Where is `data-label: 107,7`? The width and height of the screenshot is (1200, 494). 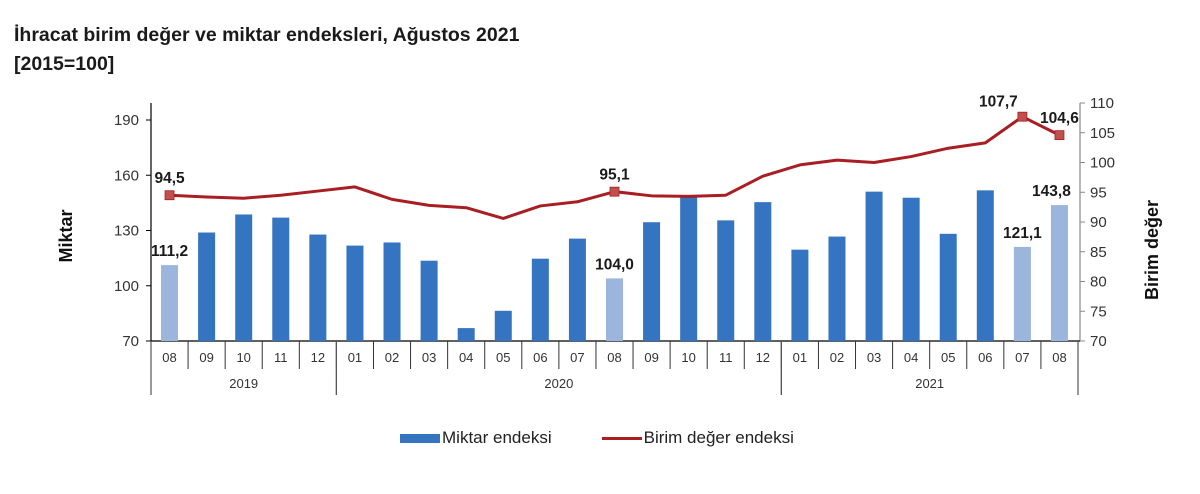 data-label: 107,7 is located at coordinates (998, 102).